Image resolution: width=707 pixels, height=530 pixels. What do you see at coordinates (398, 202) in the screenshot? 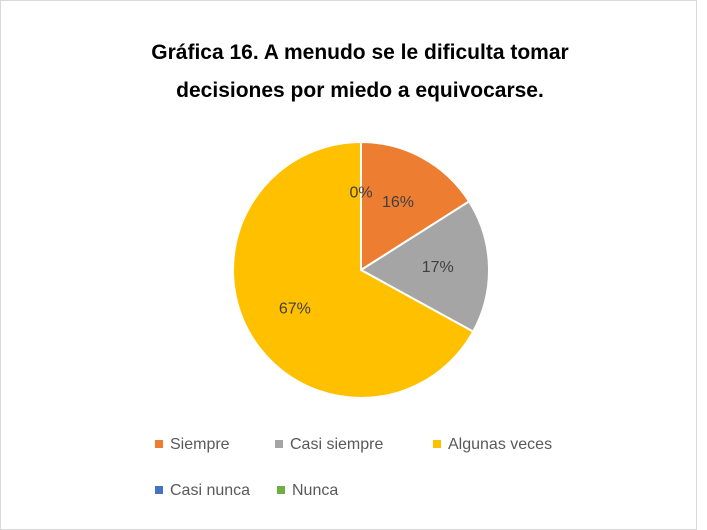
I see `data-label: 16%` at bounding box center [398, 202].